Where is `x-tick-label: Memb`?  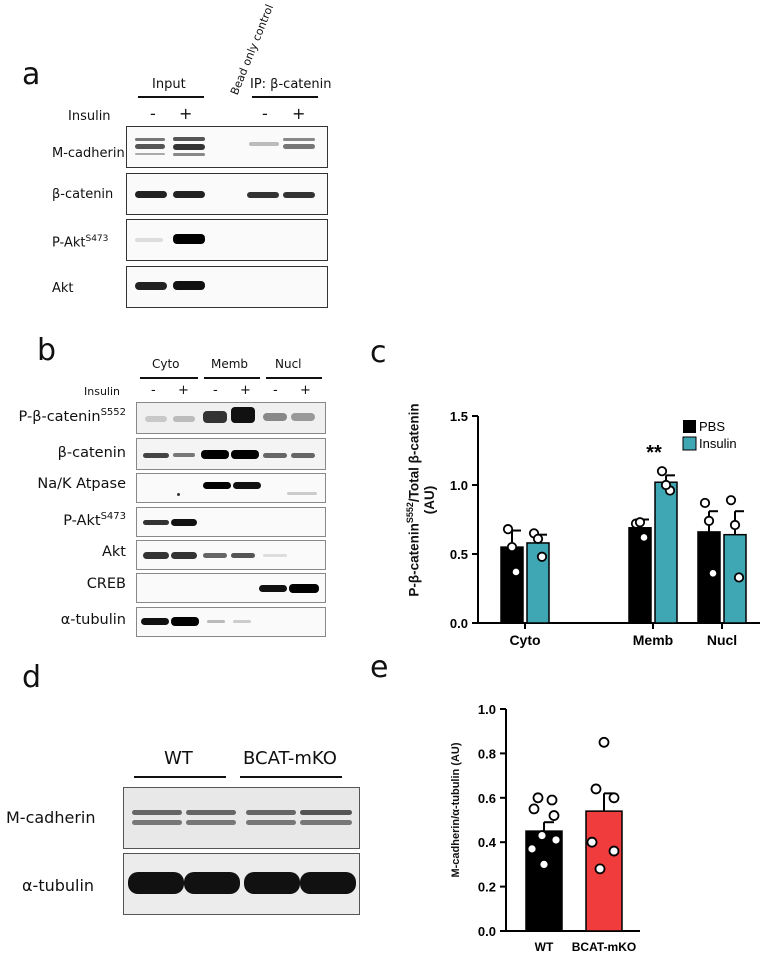
x-tick-label: Memb is located at coordinates (653, 640).